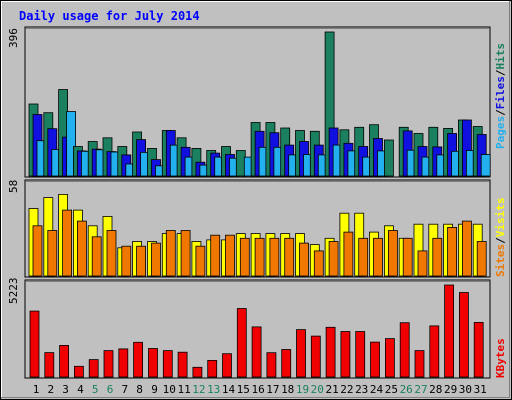 The width and height of the screenshot is (512, 400). Describe the element at coordinates (36, 389) in the screenshot. I see `x-tick-label-day-1: 1` at that location.